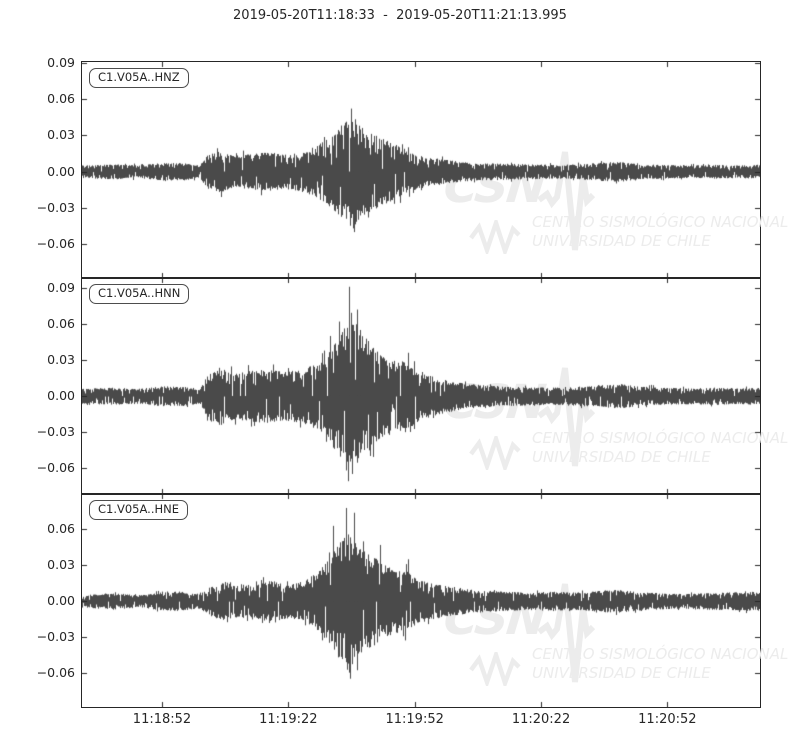 The height and width of the screenshot is (750, 800). What do you see at coordinates (414, 719) in the screenshot?
I see `x-tick-label: 11:19:52` at bounding box center [414, 719].